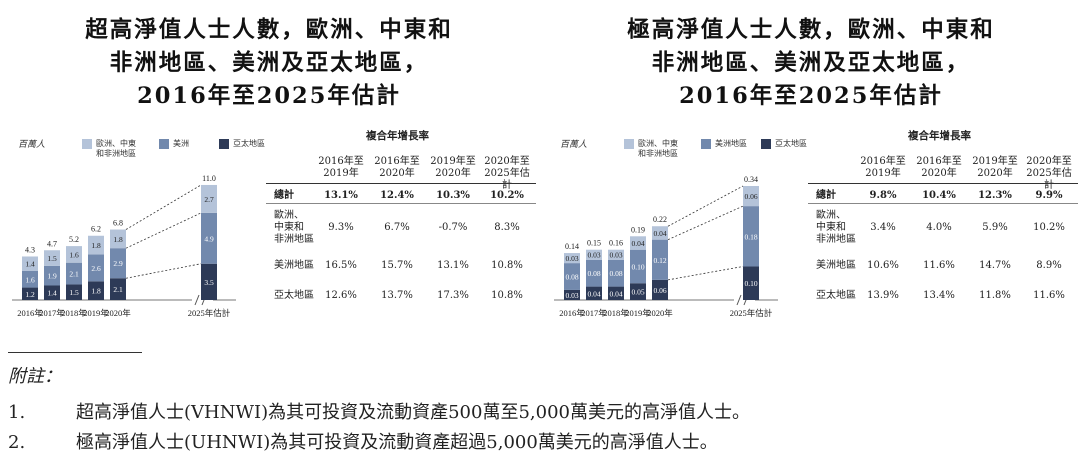 The width and height of the screenshot is (1080, 471). I want to click on cagr-value: 3.4%, so click(883, 227).